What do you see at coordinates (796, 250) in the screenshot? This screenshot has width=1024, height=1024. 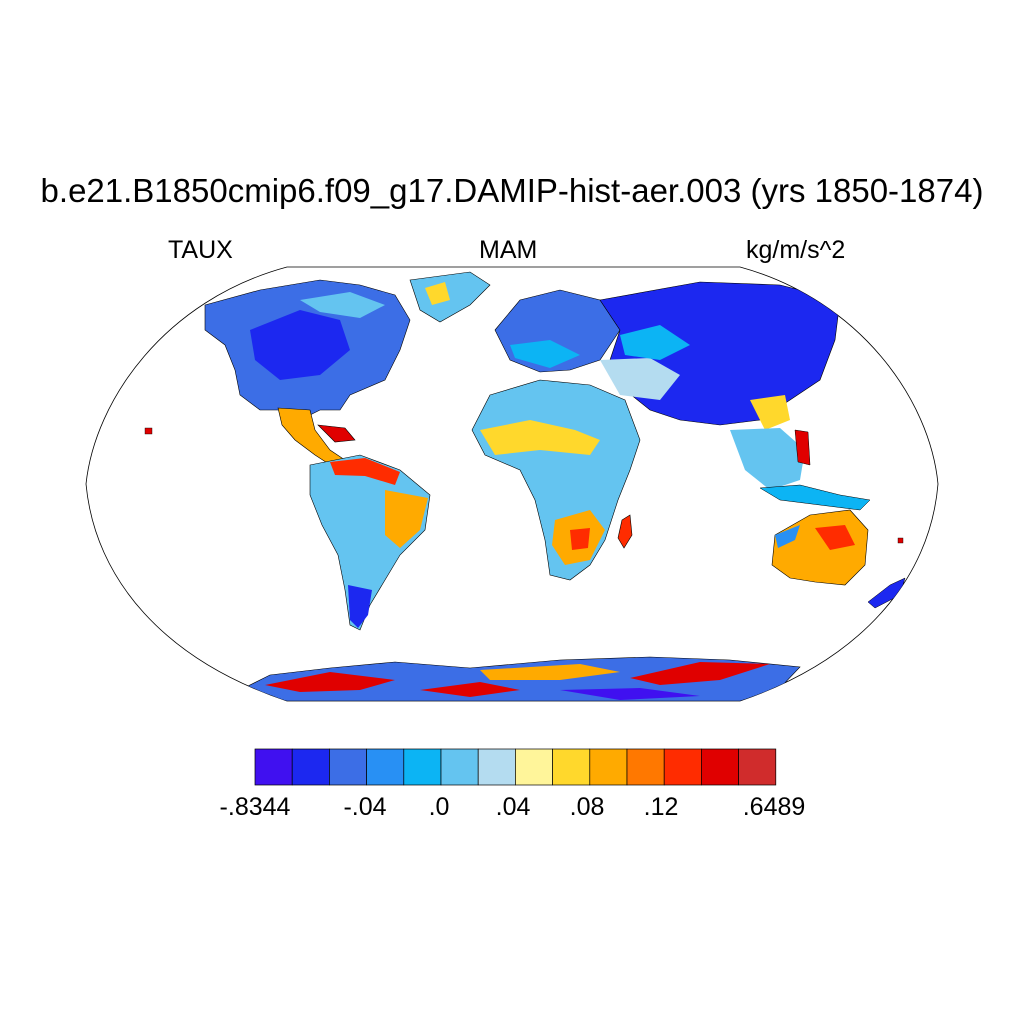 I see `units-label: kg/m/s^2` at bounding box center [796, 250].